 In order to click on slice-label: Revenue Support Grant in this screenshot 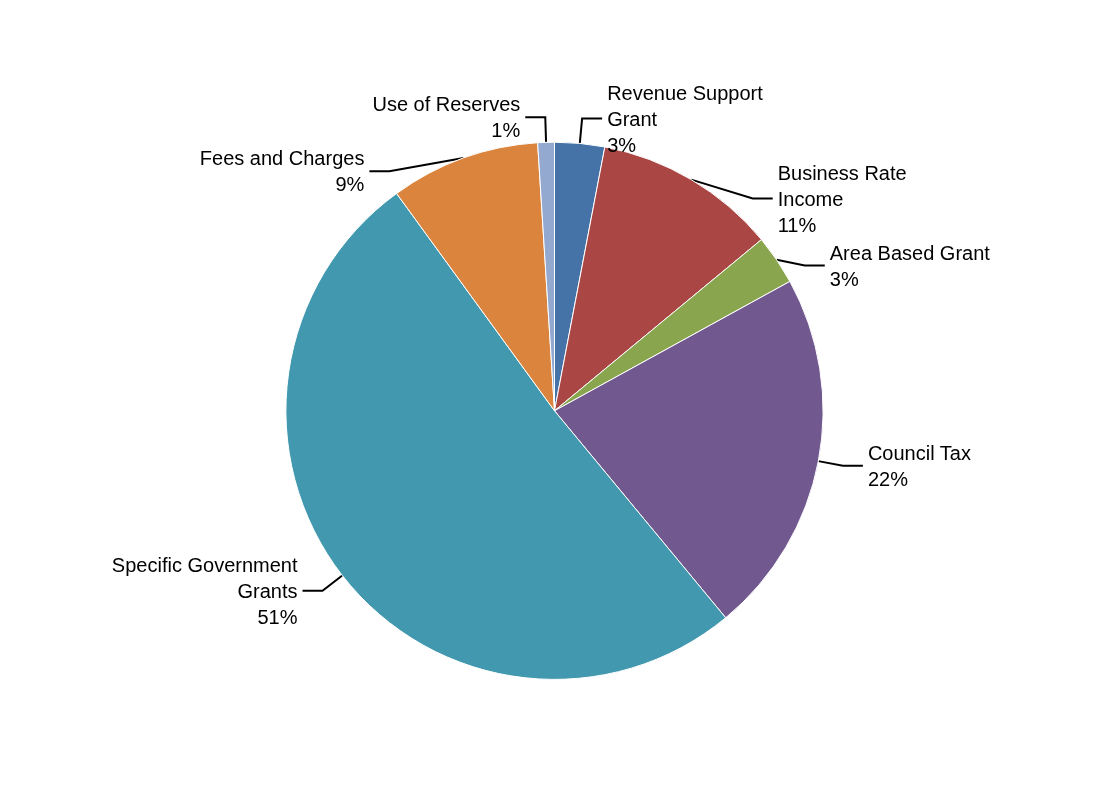, I will do `click(688, 105)`.